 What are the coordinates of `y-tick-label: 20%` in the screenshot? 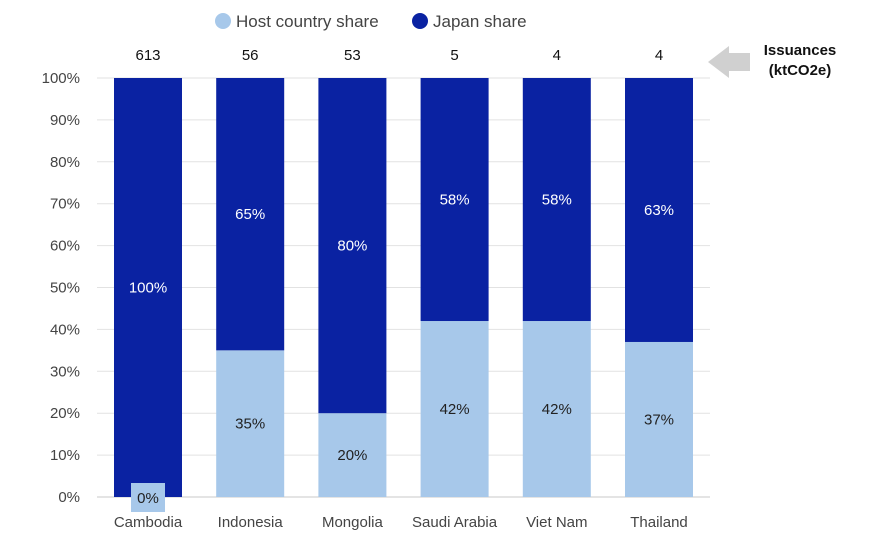 It's located at (65, 413).